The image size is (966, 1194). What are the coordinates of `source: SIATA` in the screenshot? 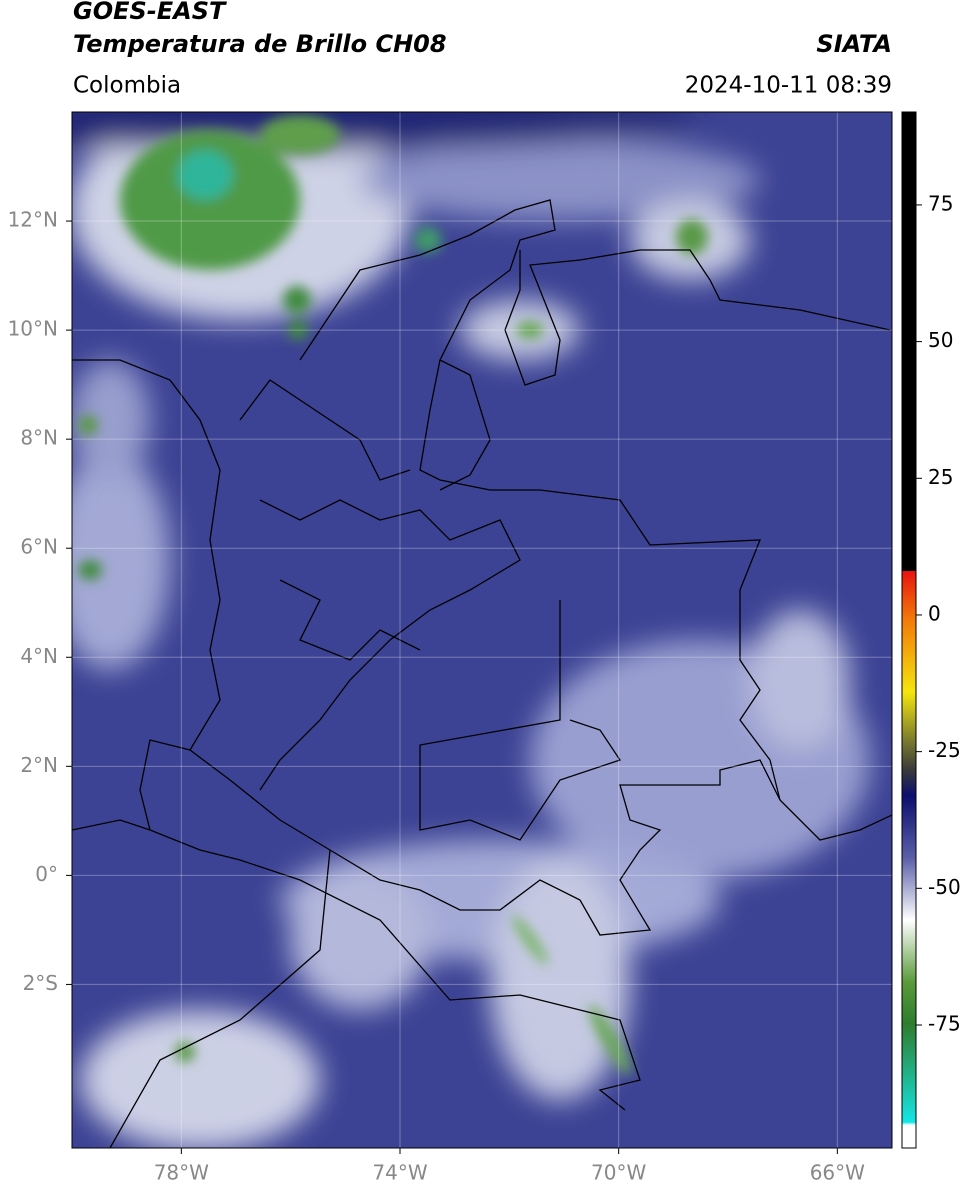 It's located at (854, 44).